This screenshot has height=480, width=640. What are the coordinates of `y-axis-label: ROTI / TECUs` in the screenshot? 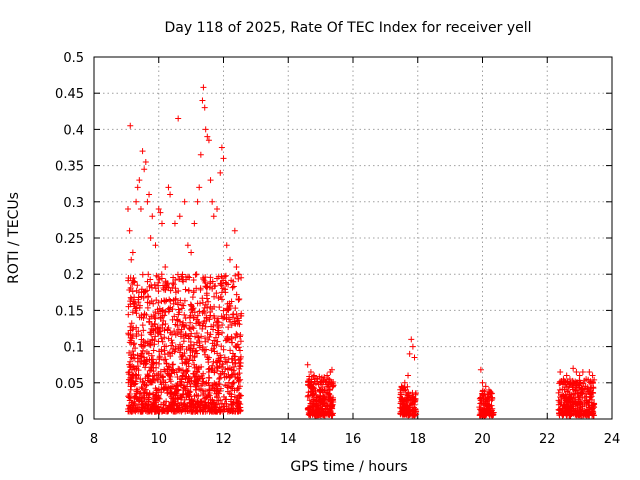 It's located at (14, 238).